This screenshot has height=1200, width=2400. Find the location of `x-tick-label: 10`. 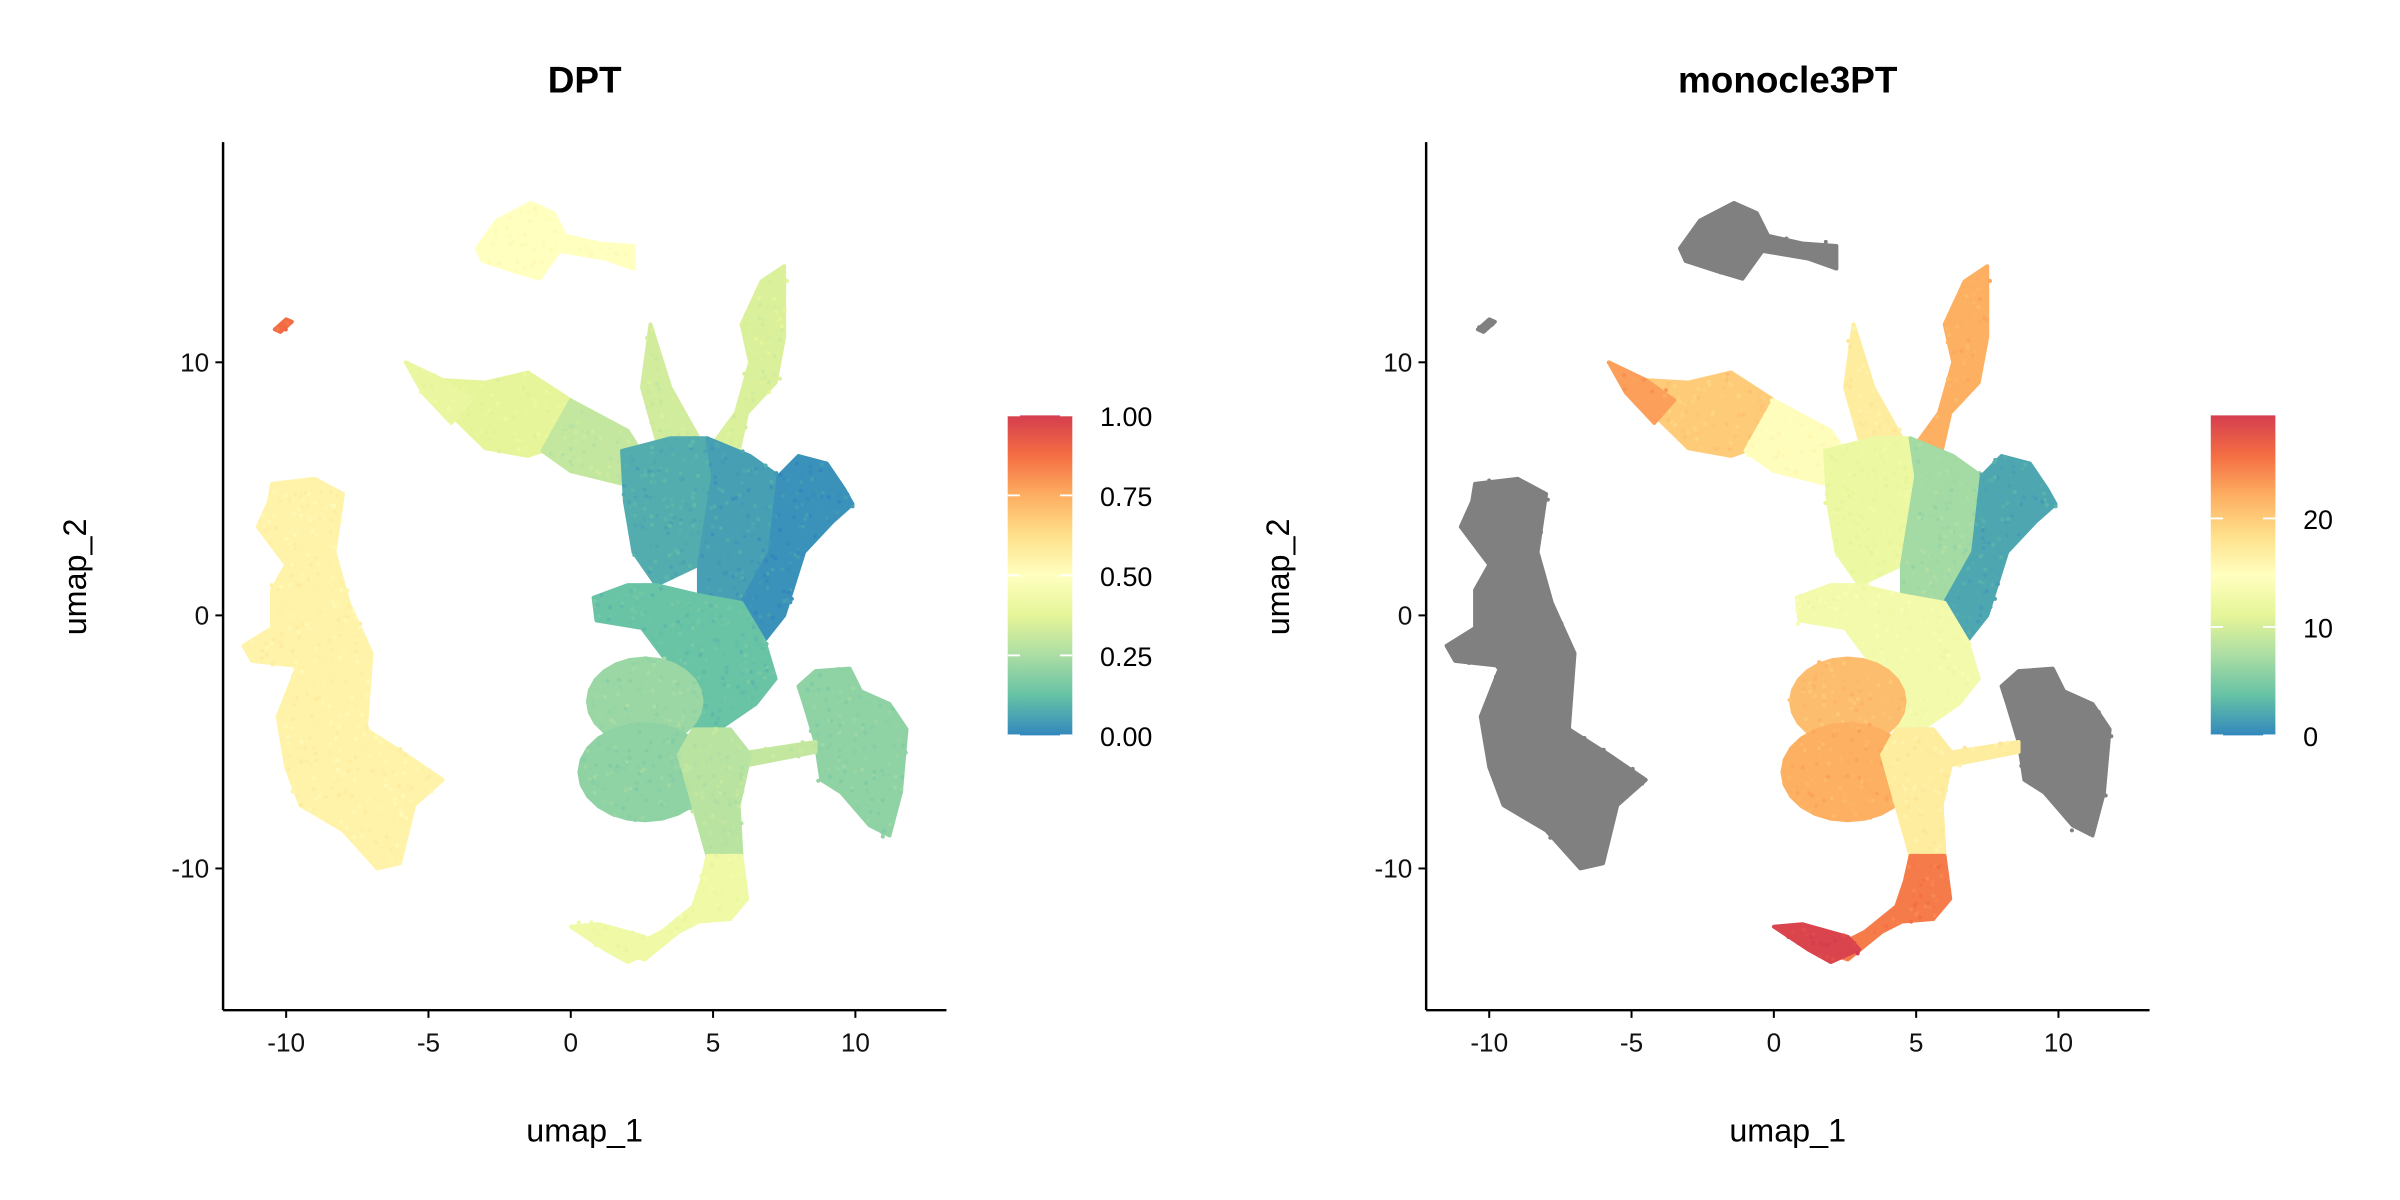

x-tick-label: 10 is located at coordinates (2058, 1043).